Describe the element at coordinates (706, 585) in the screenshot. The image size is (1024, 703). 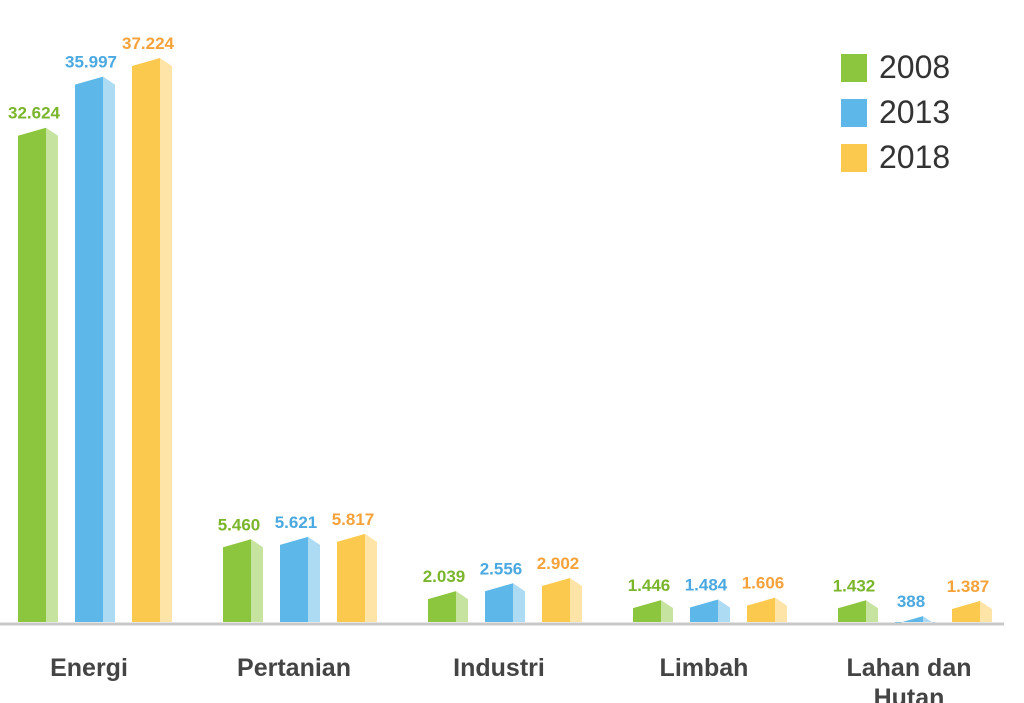
I see `data-label-limbah-2013: 1.484` at that location.